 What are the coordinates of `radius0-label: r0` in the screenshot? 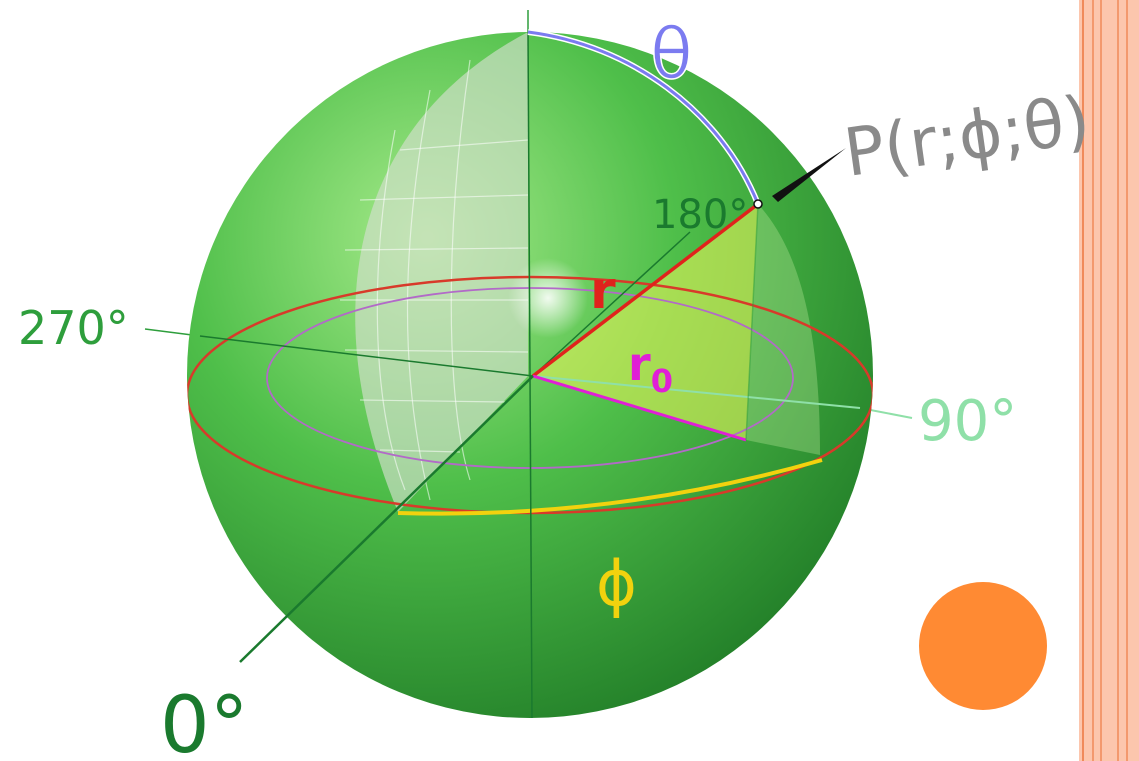 It's located at (650, 368).